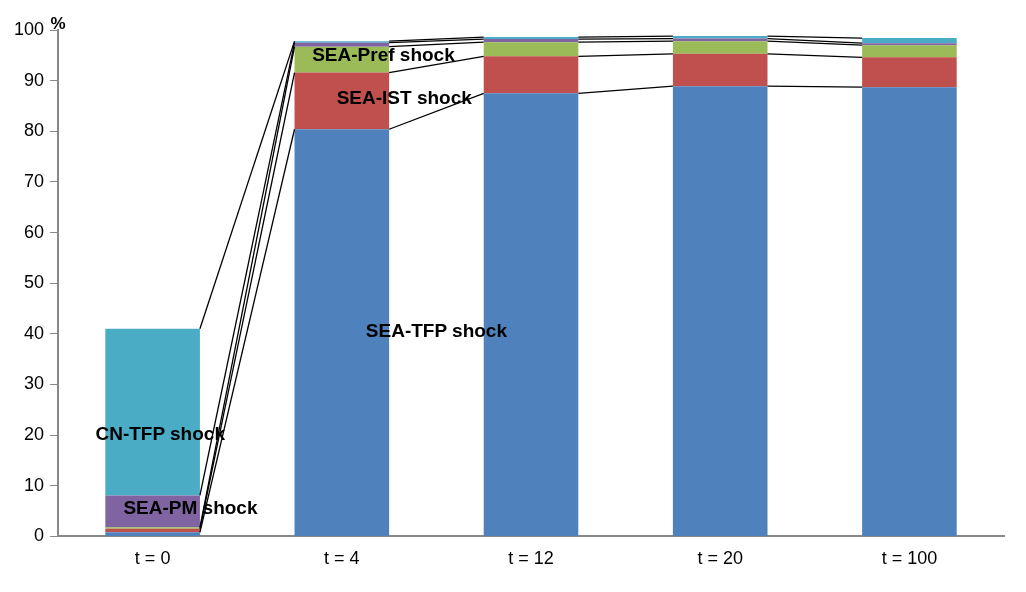  I want to click on x-tick-label: t = 20, so click(720, 558).